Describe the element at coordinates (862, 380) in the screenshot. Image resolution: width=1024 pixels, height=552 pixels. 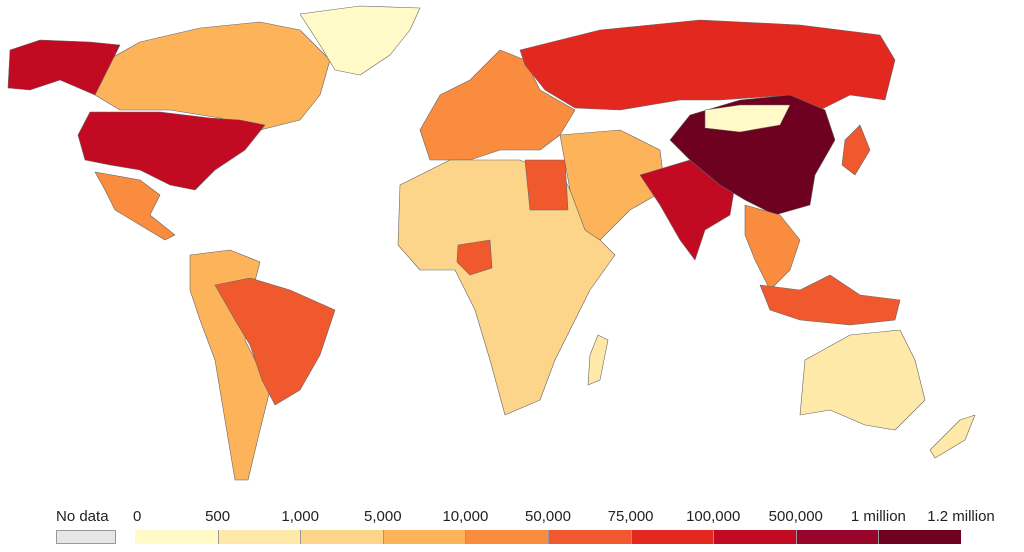
I see `region-australia` at that location.